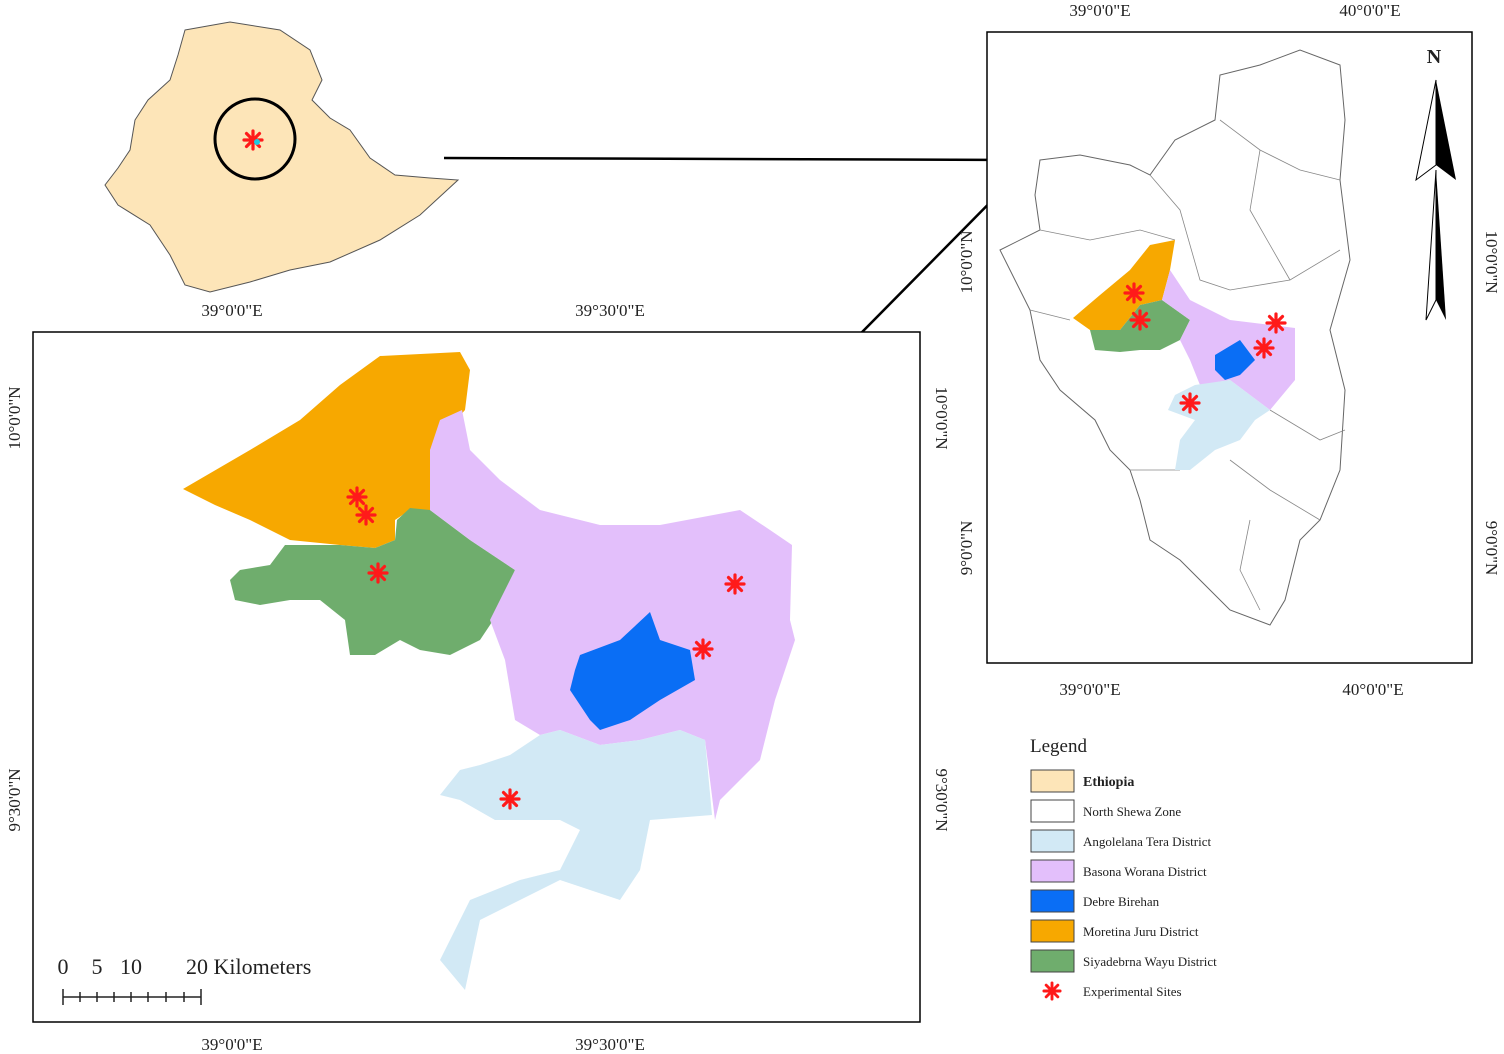 The width and height of the screenshot is (1504, 1054). What do you see at coordinates (1124, 285) in the screenshot?
I see `inset-moretina` at bounding box center [1124, 285].